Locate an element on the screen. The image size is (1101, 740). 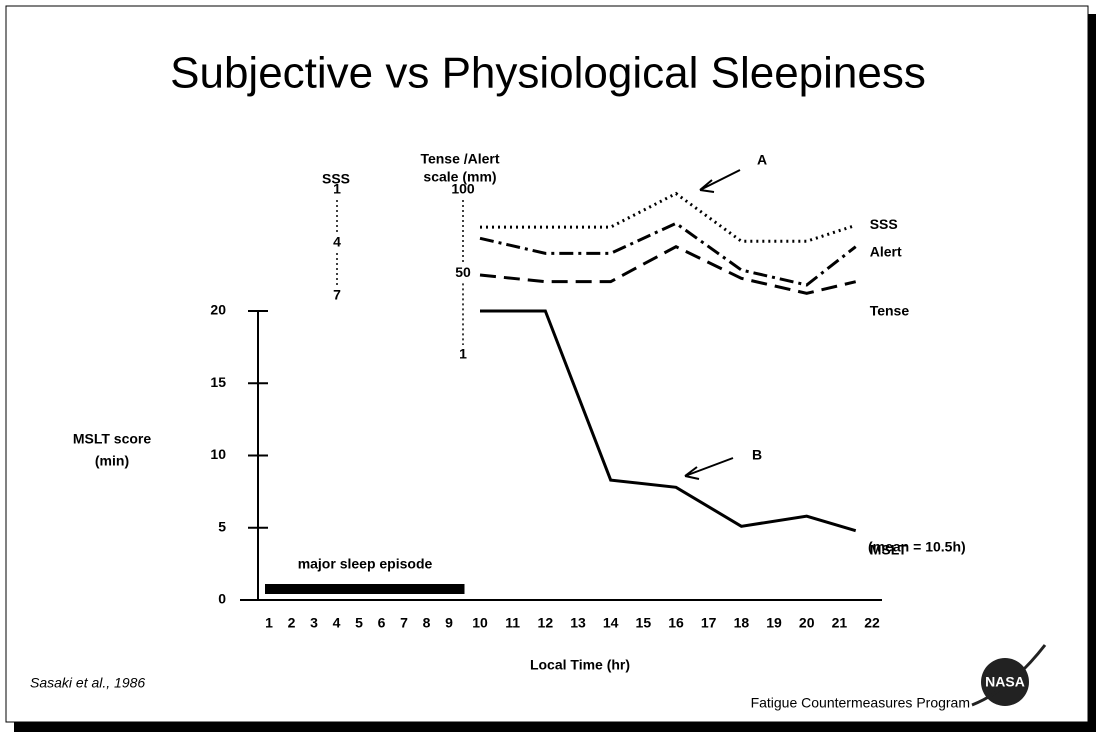
x-tick-label: 16 is located at coordinates (676, 623).